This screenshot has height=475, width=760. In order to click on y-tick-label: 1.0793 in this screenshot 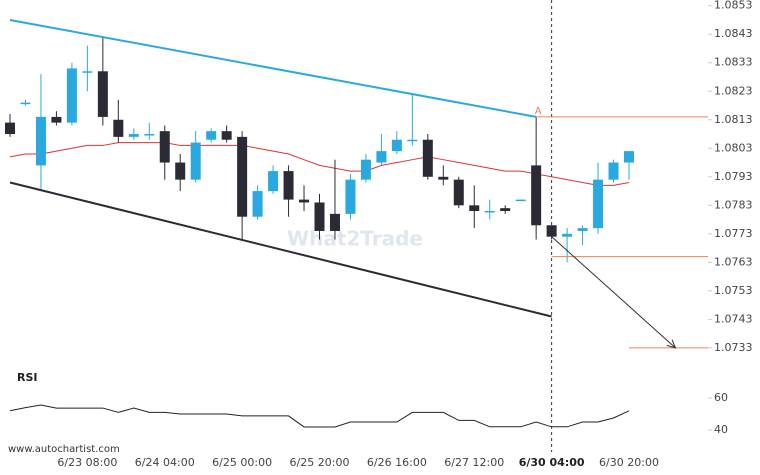, I will do `click(733, 176)`.